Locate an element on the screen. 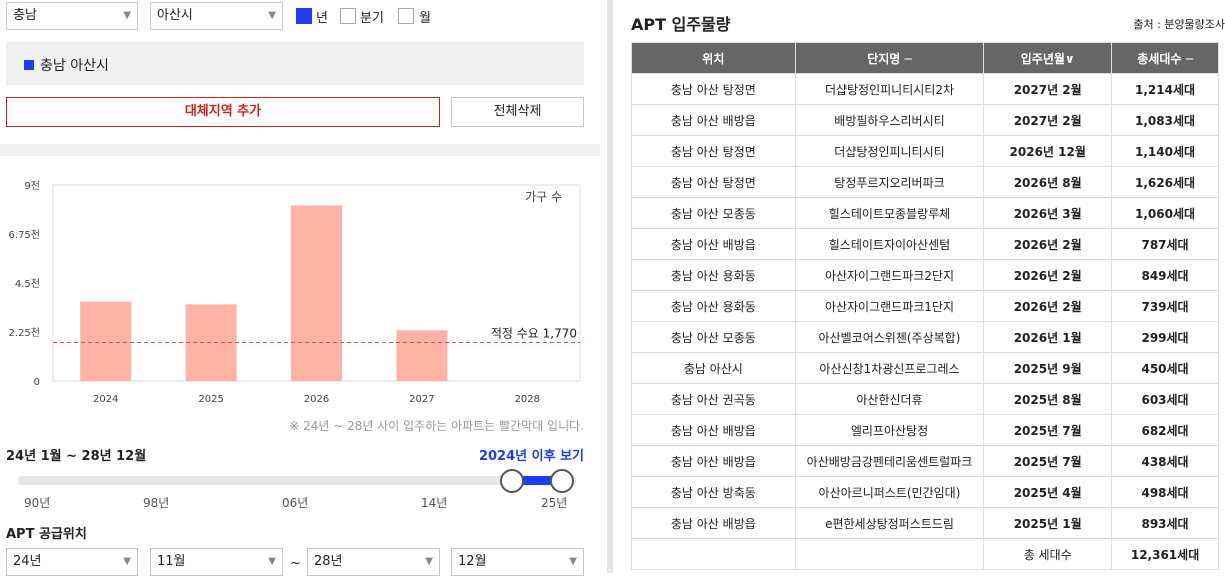  row-complex-name: 아산자이그랜드파크2단지 is located at coordinates (889, 275).